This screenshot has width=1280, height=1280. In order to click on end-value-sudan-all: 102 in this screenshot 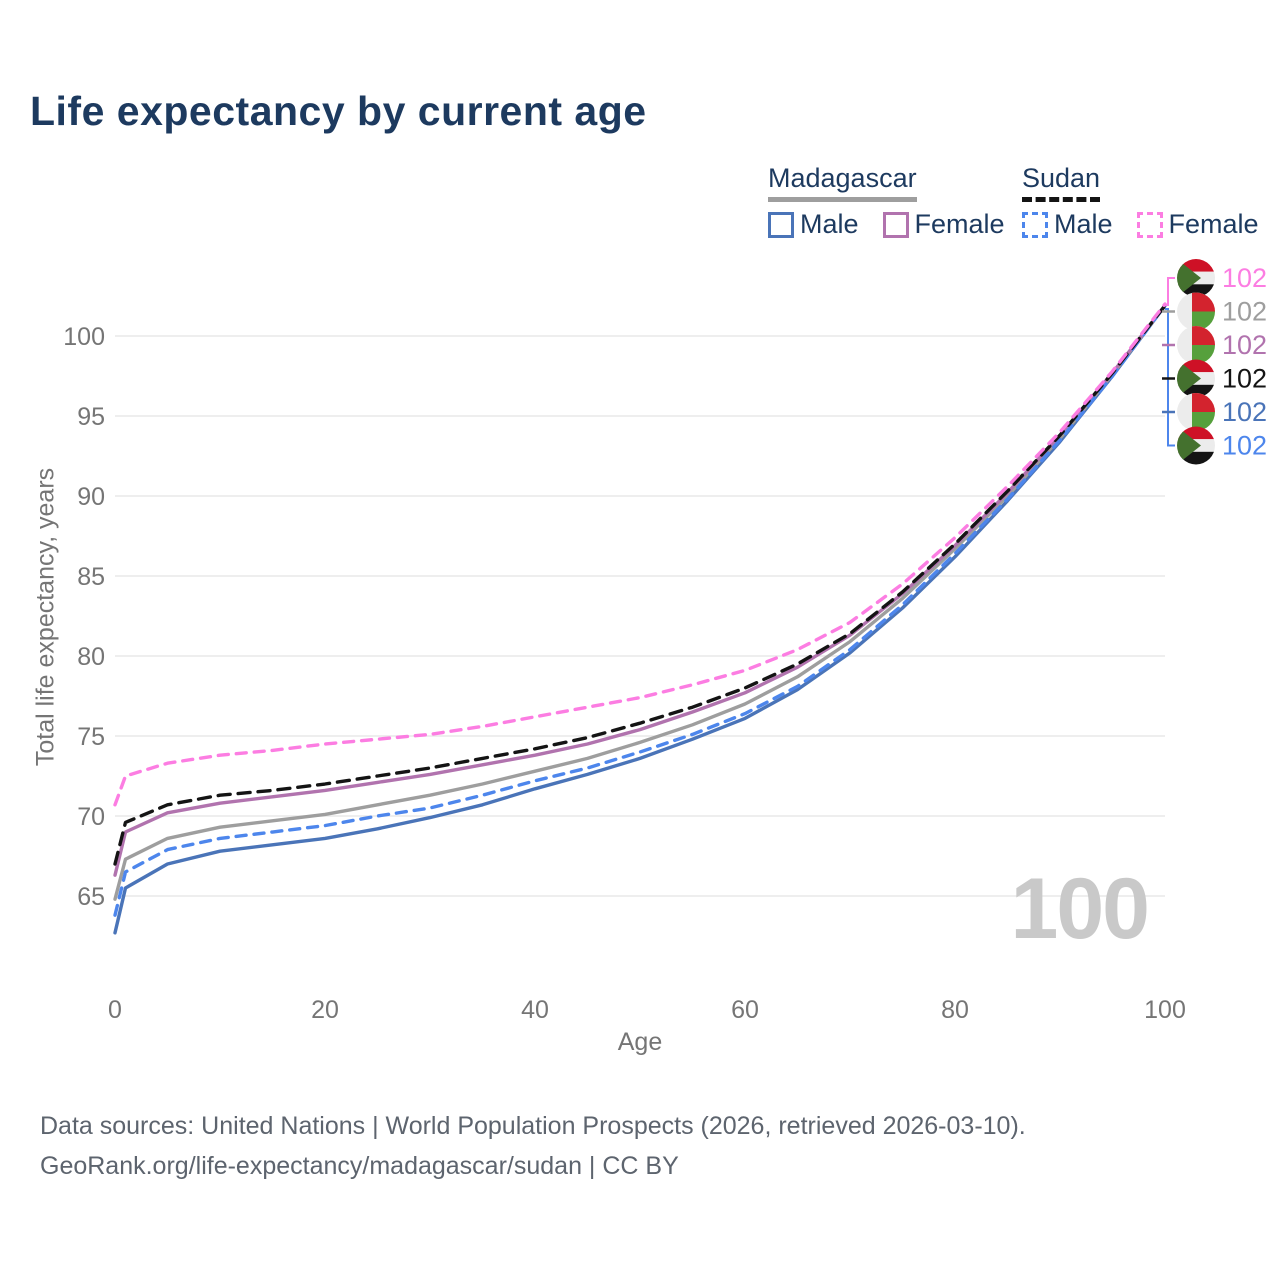, I will do `click(1244, 379)`.